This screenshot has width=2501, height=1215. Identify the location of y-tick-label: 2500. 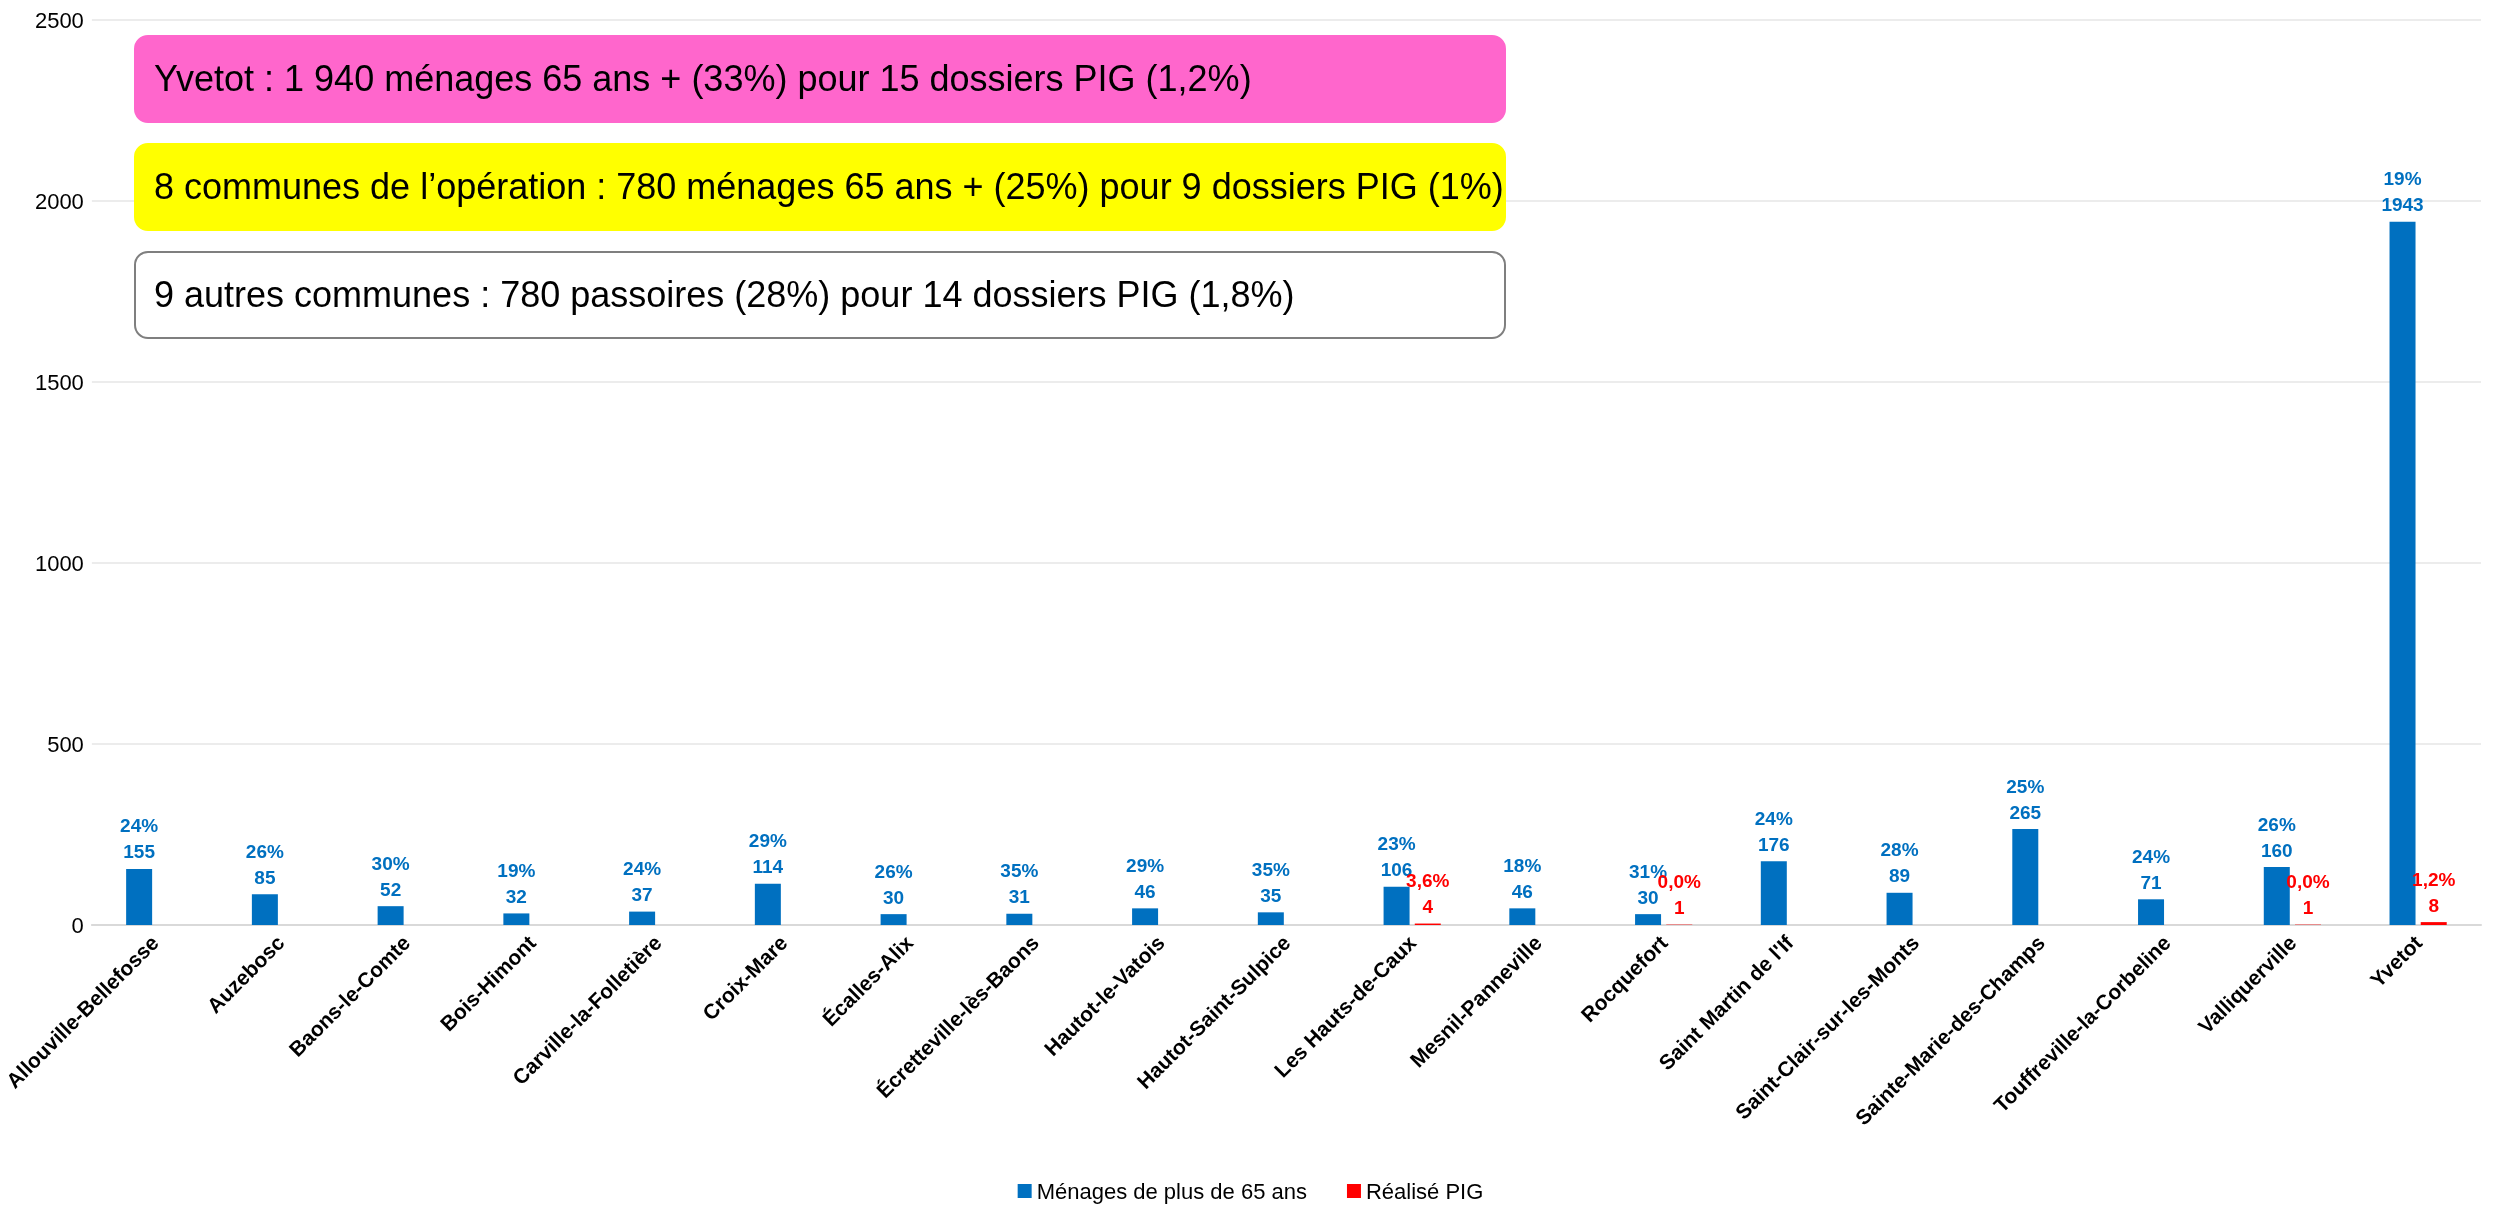
(59, 20).